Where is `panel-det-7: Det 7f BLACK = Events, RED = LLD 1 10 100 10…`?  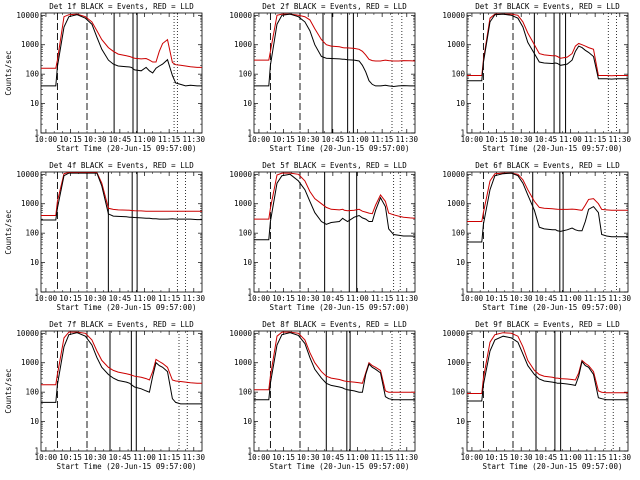
panel-det-7: Det 7f BLACK = Events, RED = LLD 1 10 100 10… is located at coordinates (105, 395).